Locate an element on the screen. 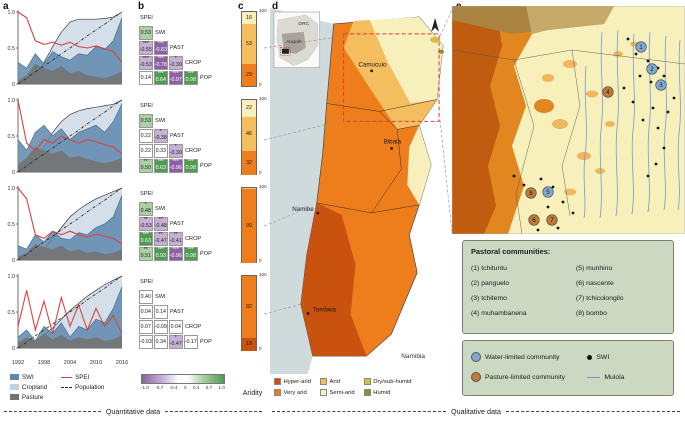 Image resolution: width=685 pixels, height=422 pixels. aridity-bar: 99 is located at coordinates (249, 225).